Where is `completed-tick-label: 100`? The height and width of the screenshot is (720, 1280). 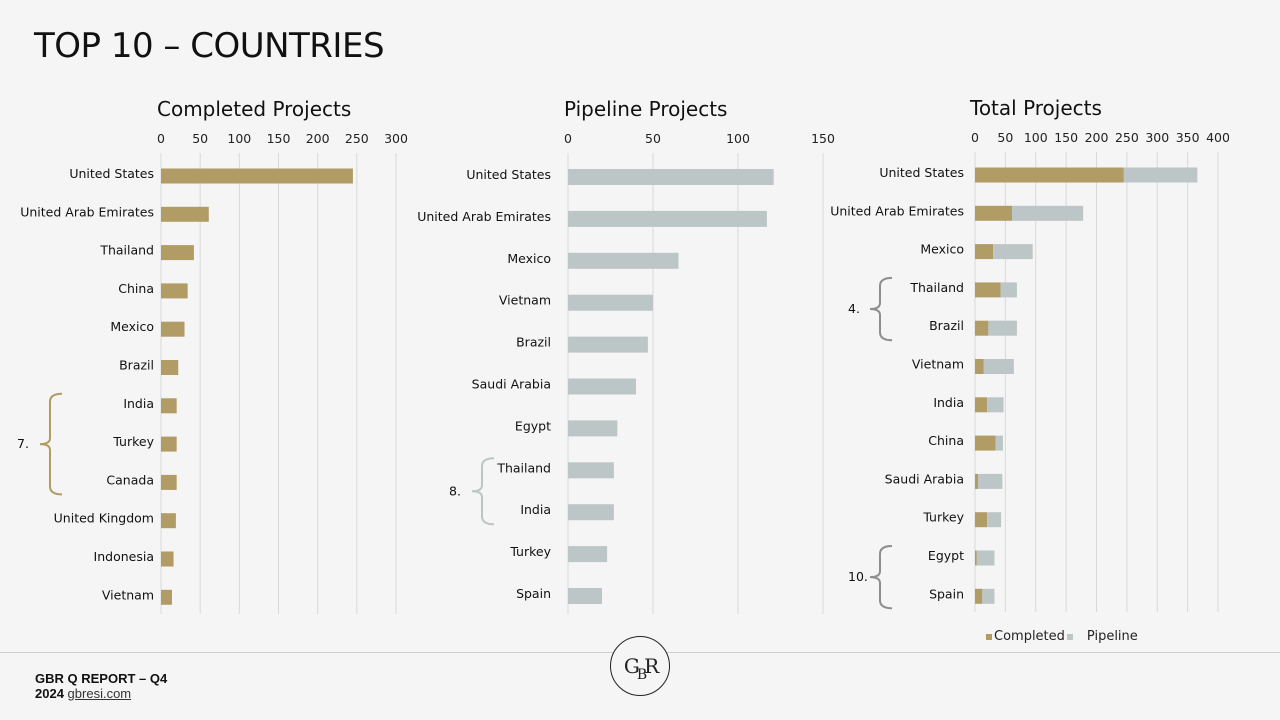 completed-tick-label: 100 is located at coordinates (239, 138).